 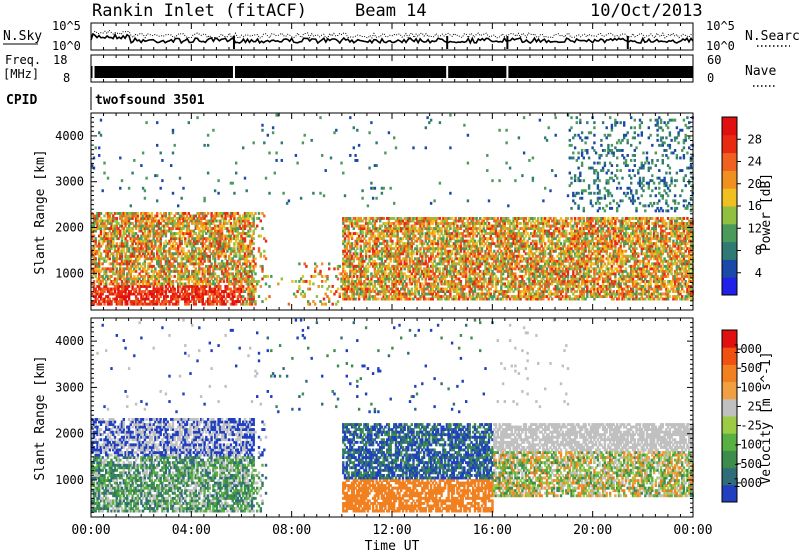 I want to click on noise-right-tick-high: 10^5, so click(x=720, y=26).